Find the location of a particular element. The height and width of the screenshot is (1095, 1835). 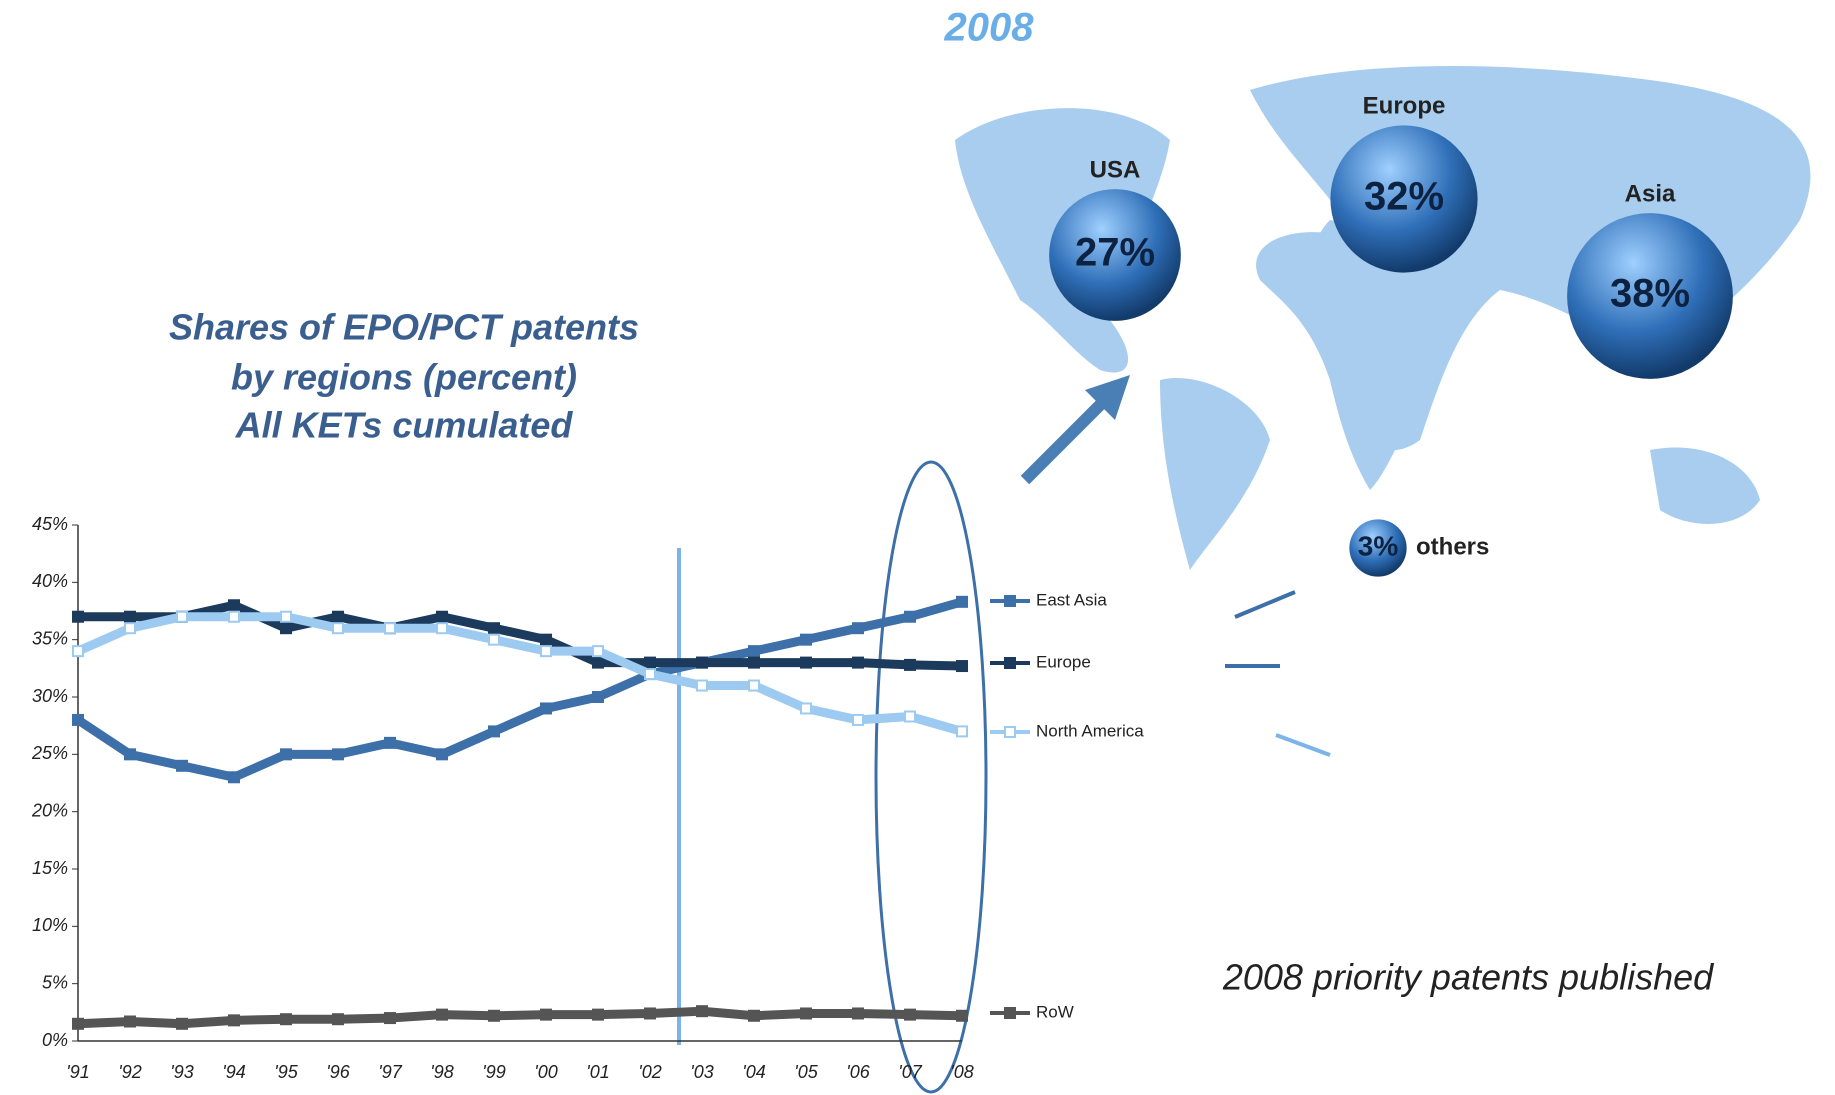

chart-title: by regions (percent) is located at coordinates (404, 377).